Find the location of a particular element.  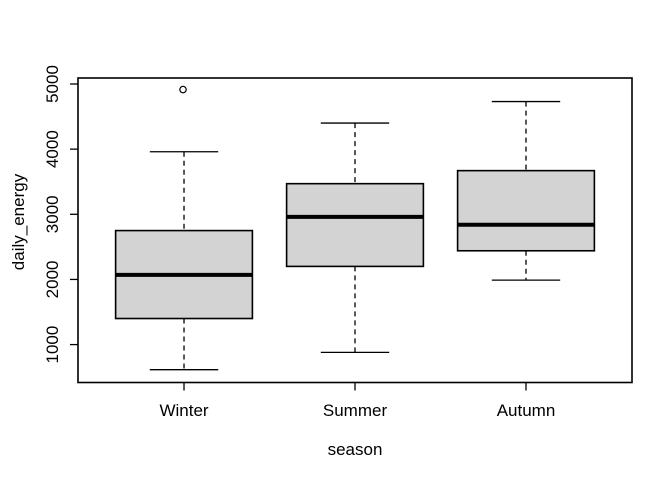

y-tick-label: 5000 is located at coordinates (52, 84).